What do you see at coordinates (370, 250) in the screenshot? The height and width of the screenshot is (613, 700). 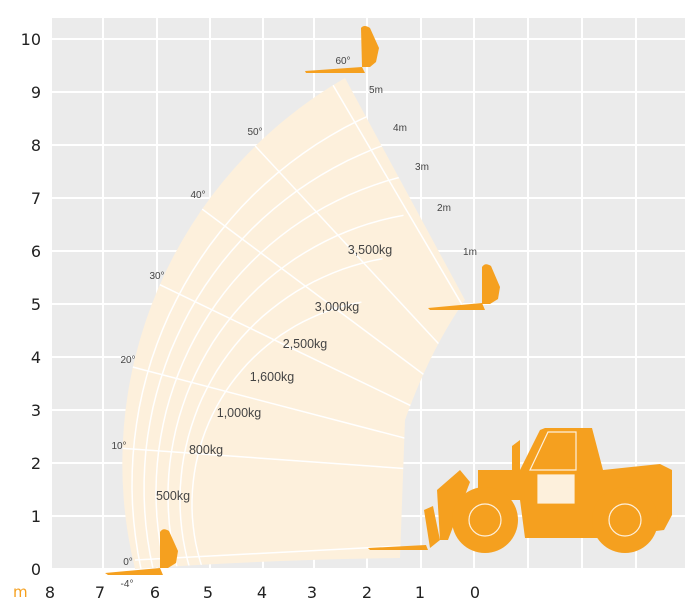 I see `load-capacity-label: 3,500kg` at bounding box center [370, 250].